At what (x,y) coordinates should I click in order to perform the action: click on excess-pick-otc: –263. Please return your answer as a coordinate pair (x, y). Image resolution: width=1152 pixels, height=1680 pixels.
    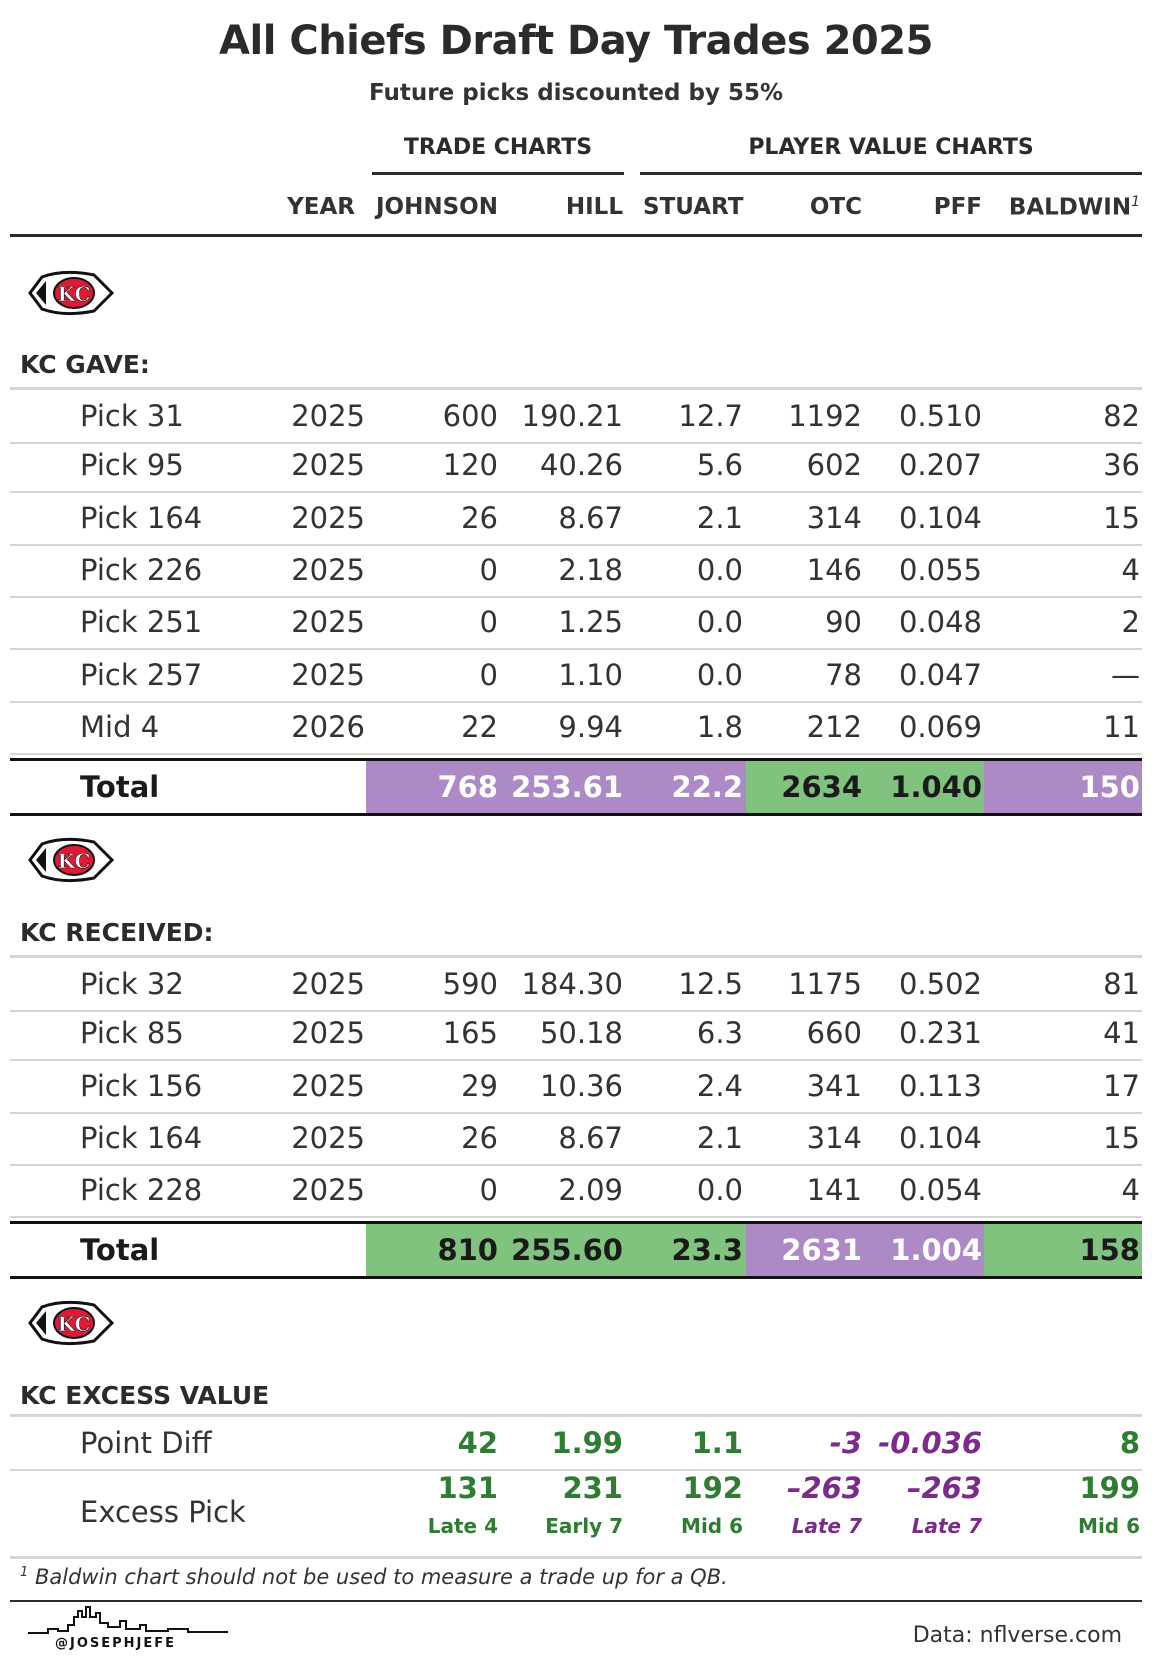
    Looking at the image, I should click on (824, 1488).